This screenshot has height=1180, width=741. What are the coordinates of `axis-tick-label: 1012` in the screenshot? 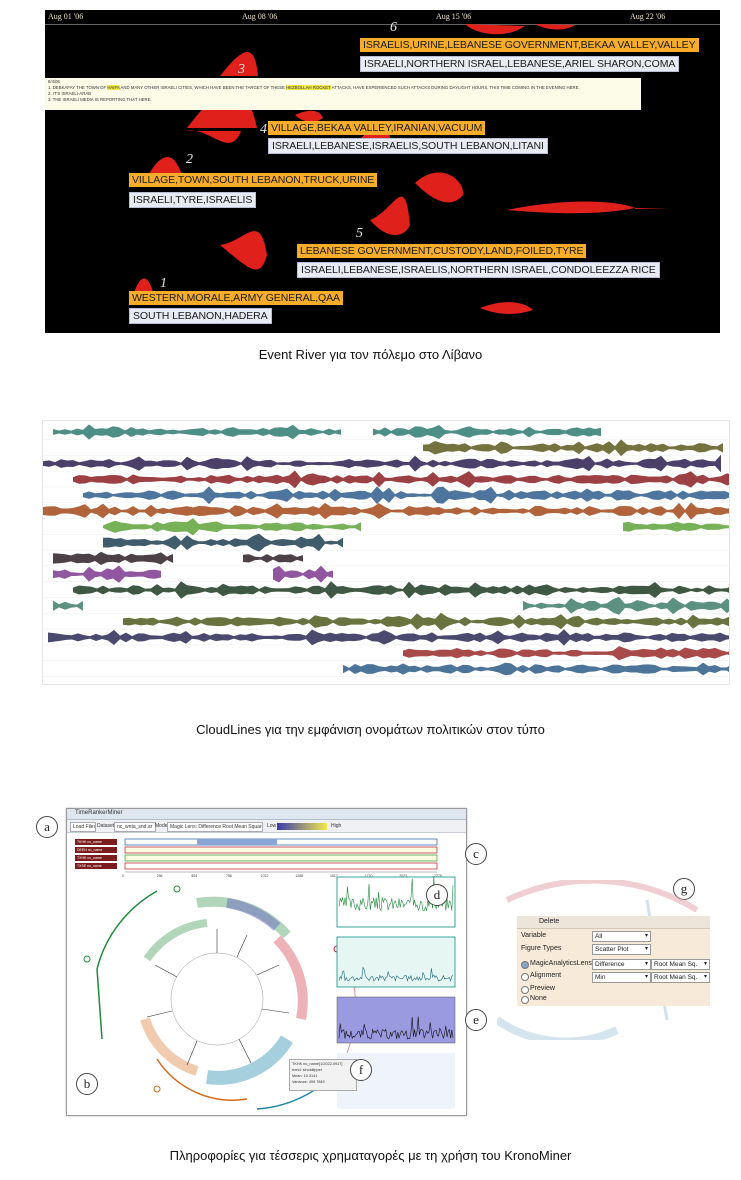 It's located at (265, 876).